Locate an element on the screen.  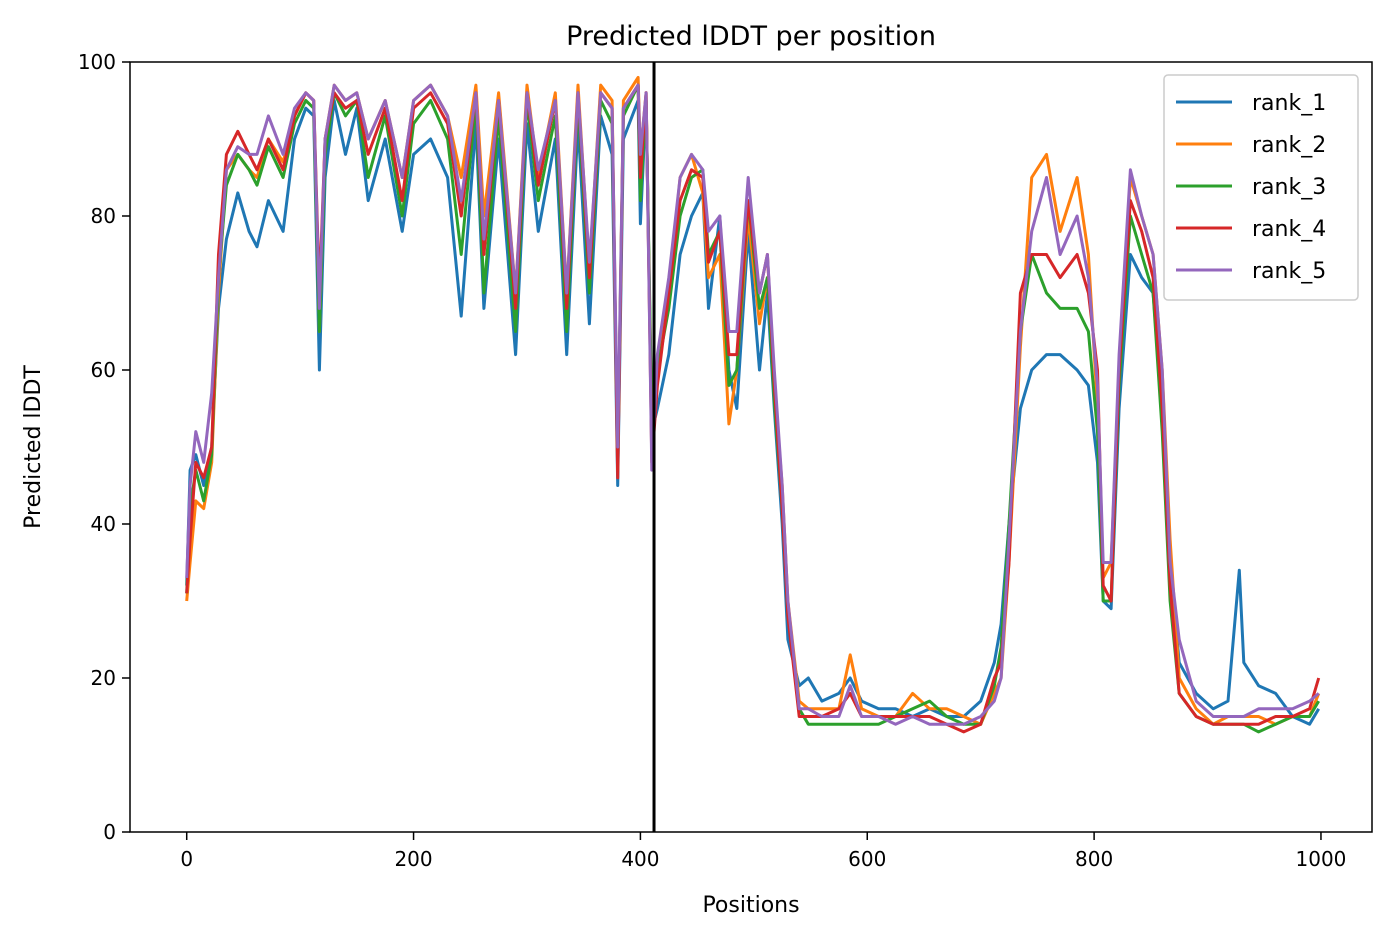
x-axis-label: Positions is located at coordinates (750, 905).